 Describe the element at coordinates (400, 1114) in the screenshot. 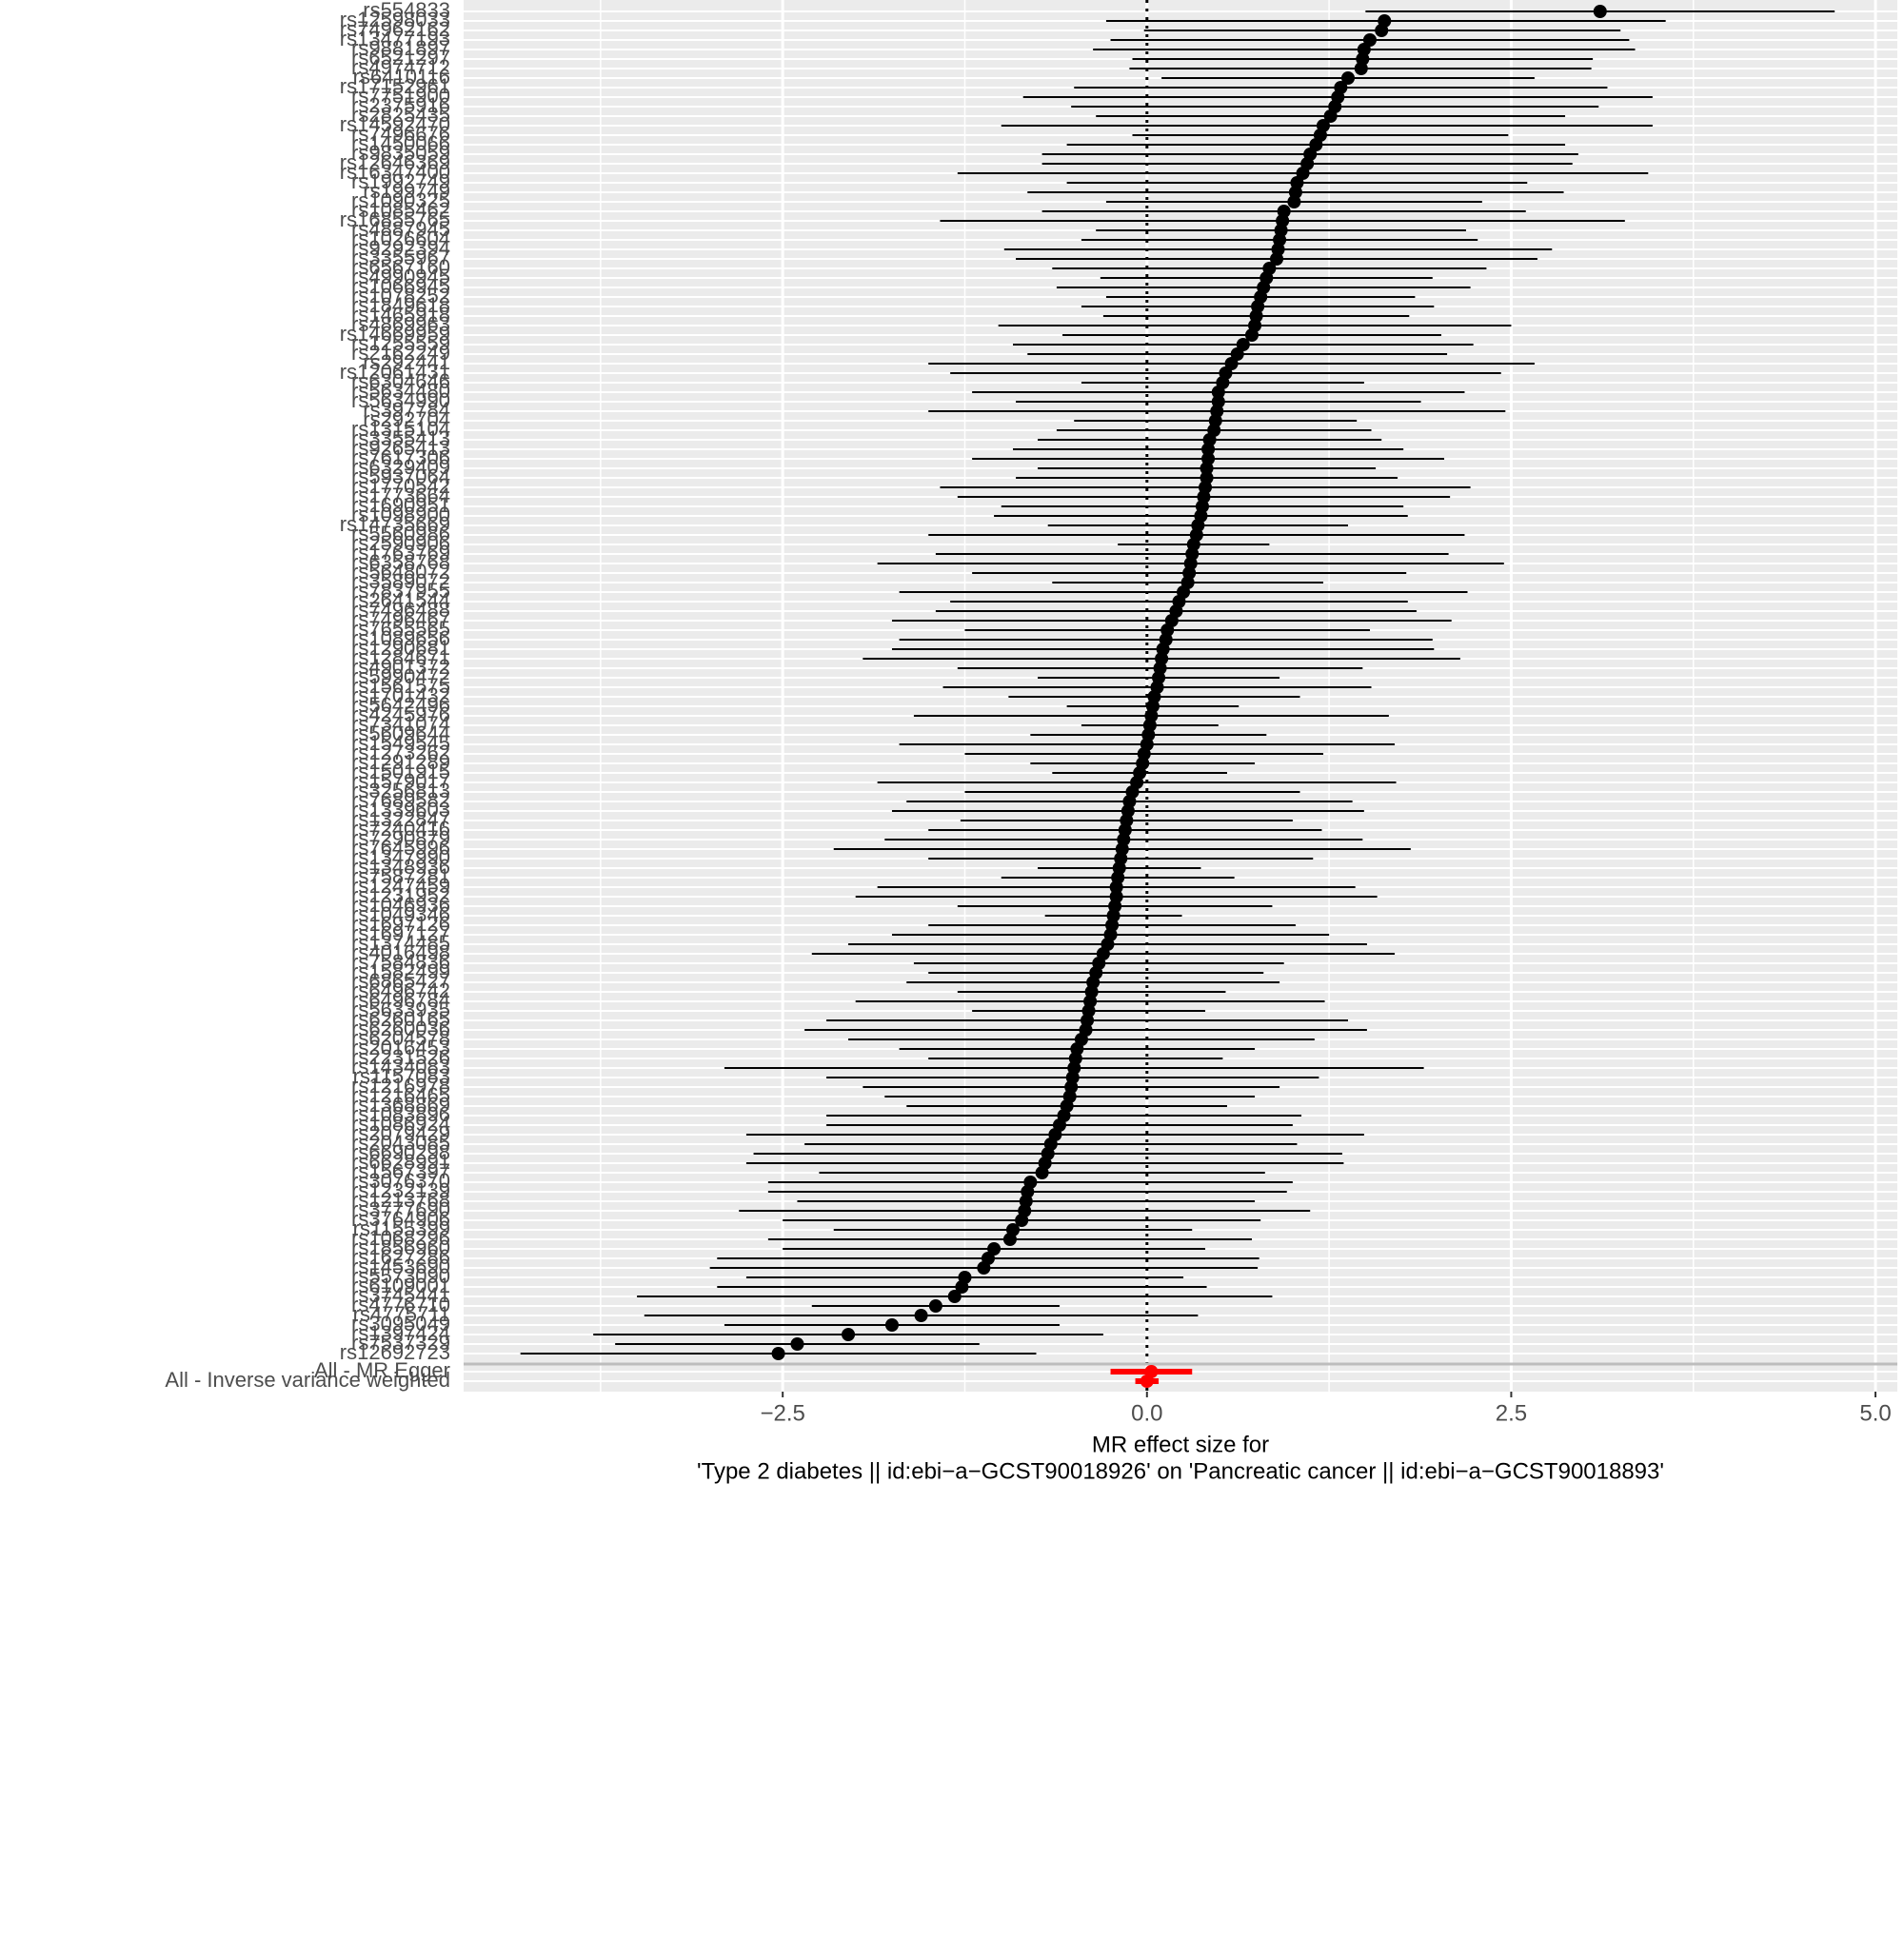

I see `y-tick-label: rs1083896` at that location.